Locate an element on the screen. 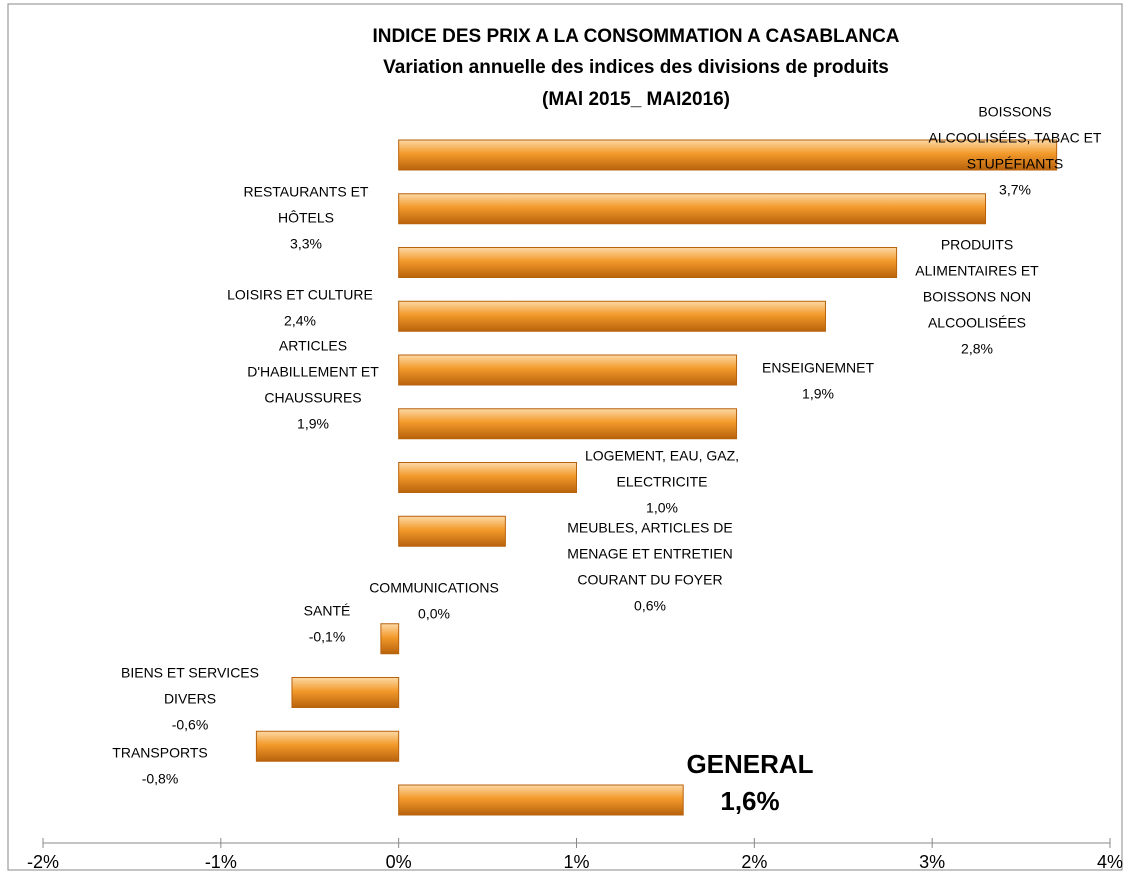 The height and width of the screenshot is (876, 1130). category-label: RESTAURANTS ET is located at coordinates (306, 192).